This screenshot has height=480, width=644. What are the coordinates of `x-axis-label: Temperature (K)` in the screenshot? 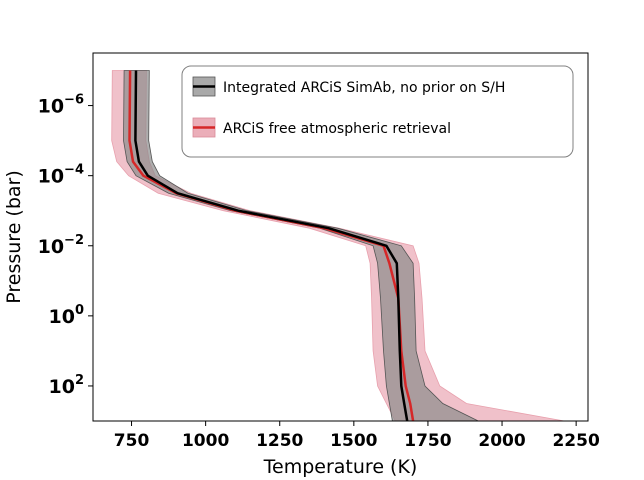 It's located at (340, 467).